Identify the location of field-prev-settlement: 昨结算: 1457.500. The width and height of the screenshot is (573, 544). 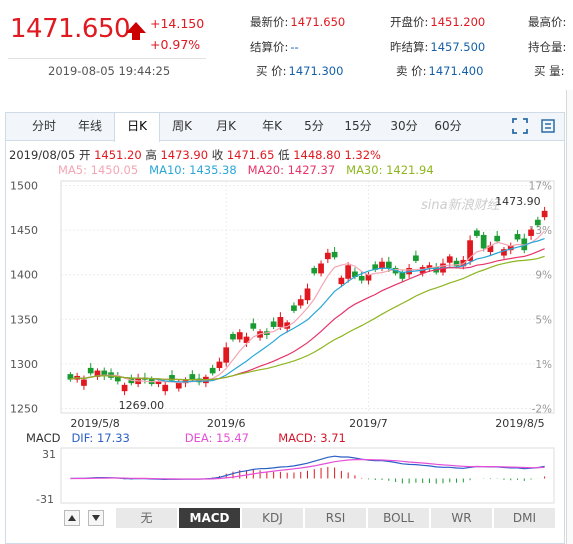
(437, 47).